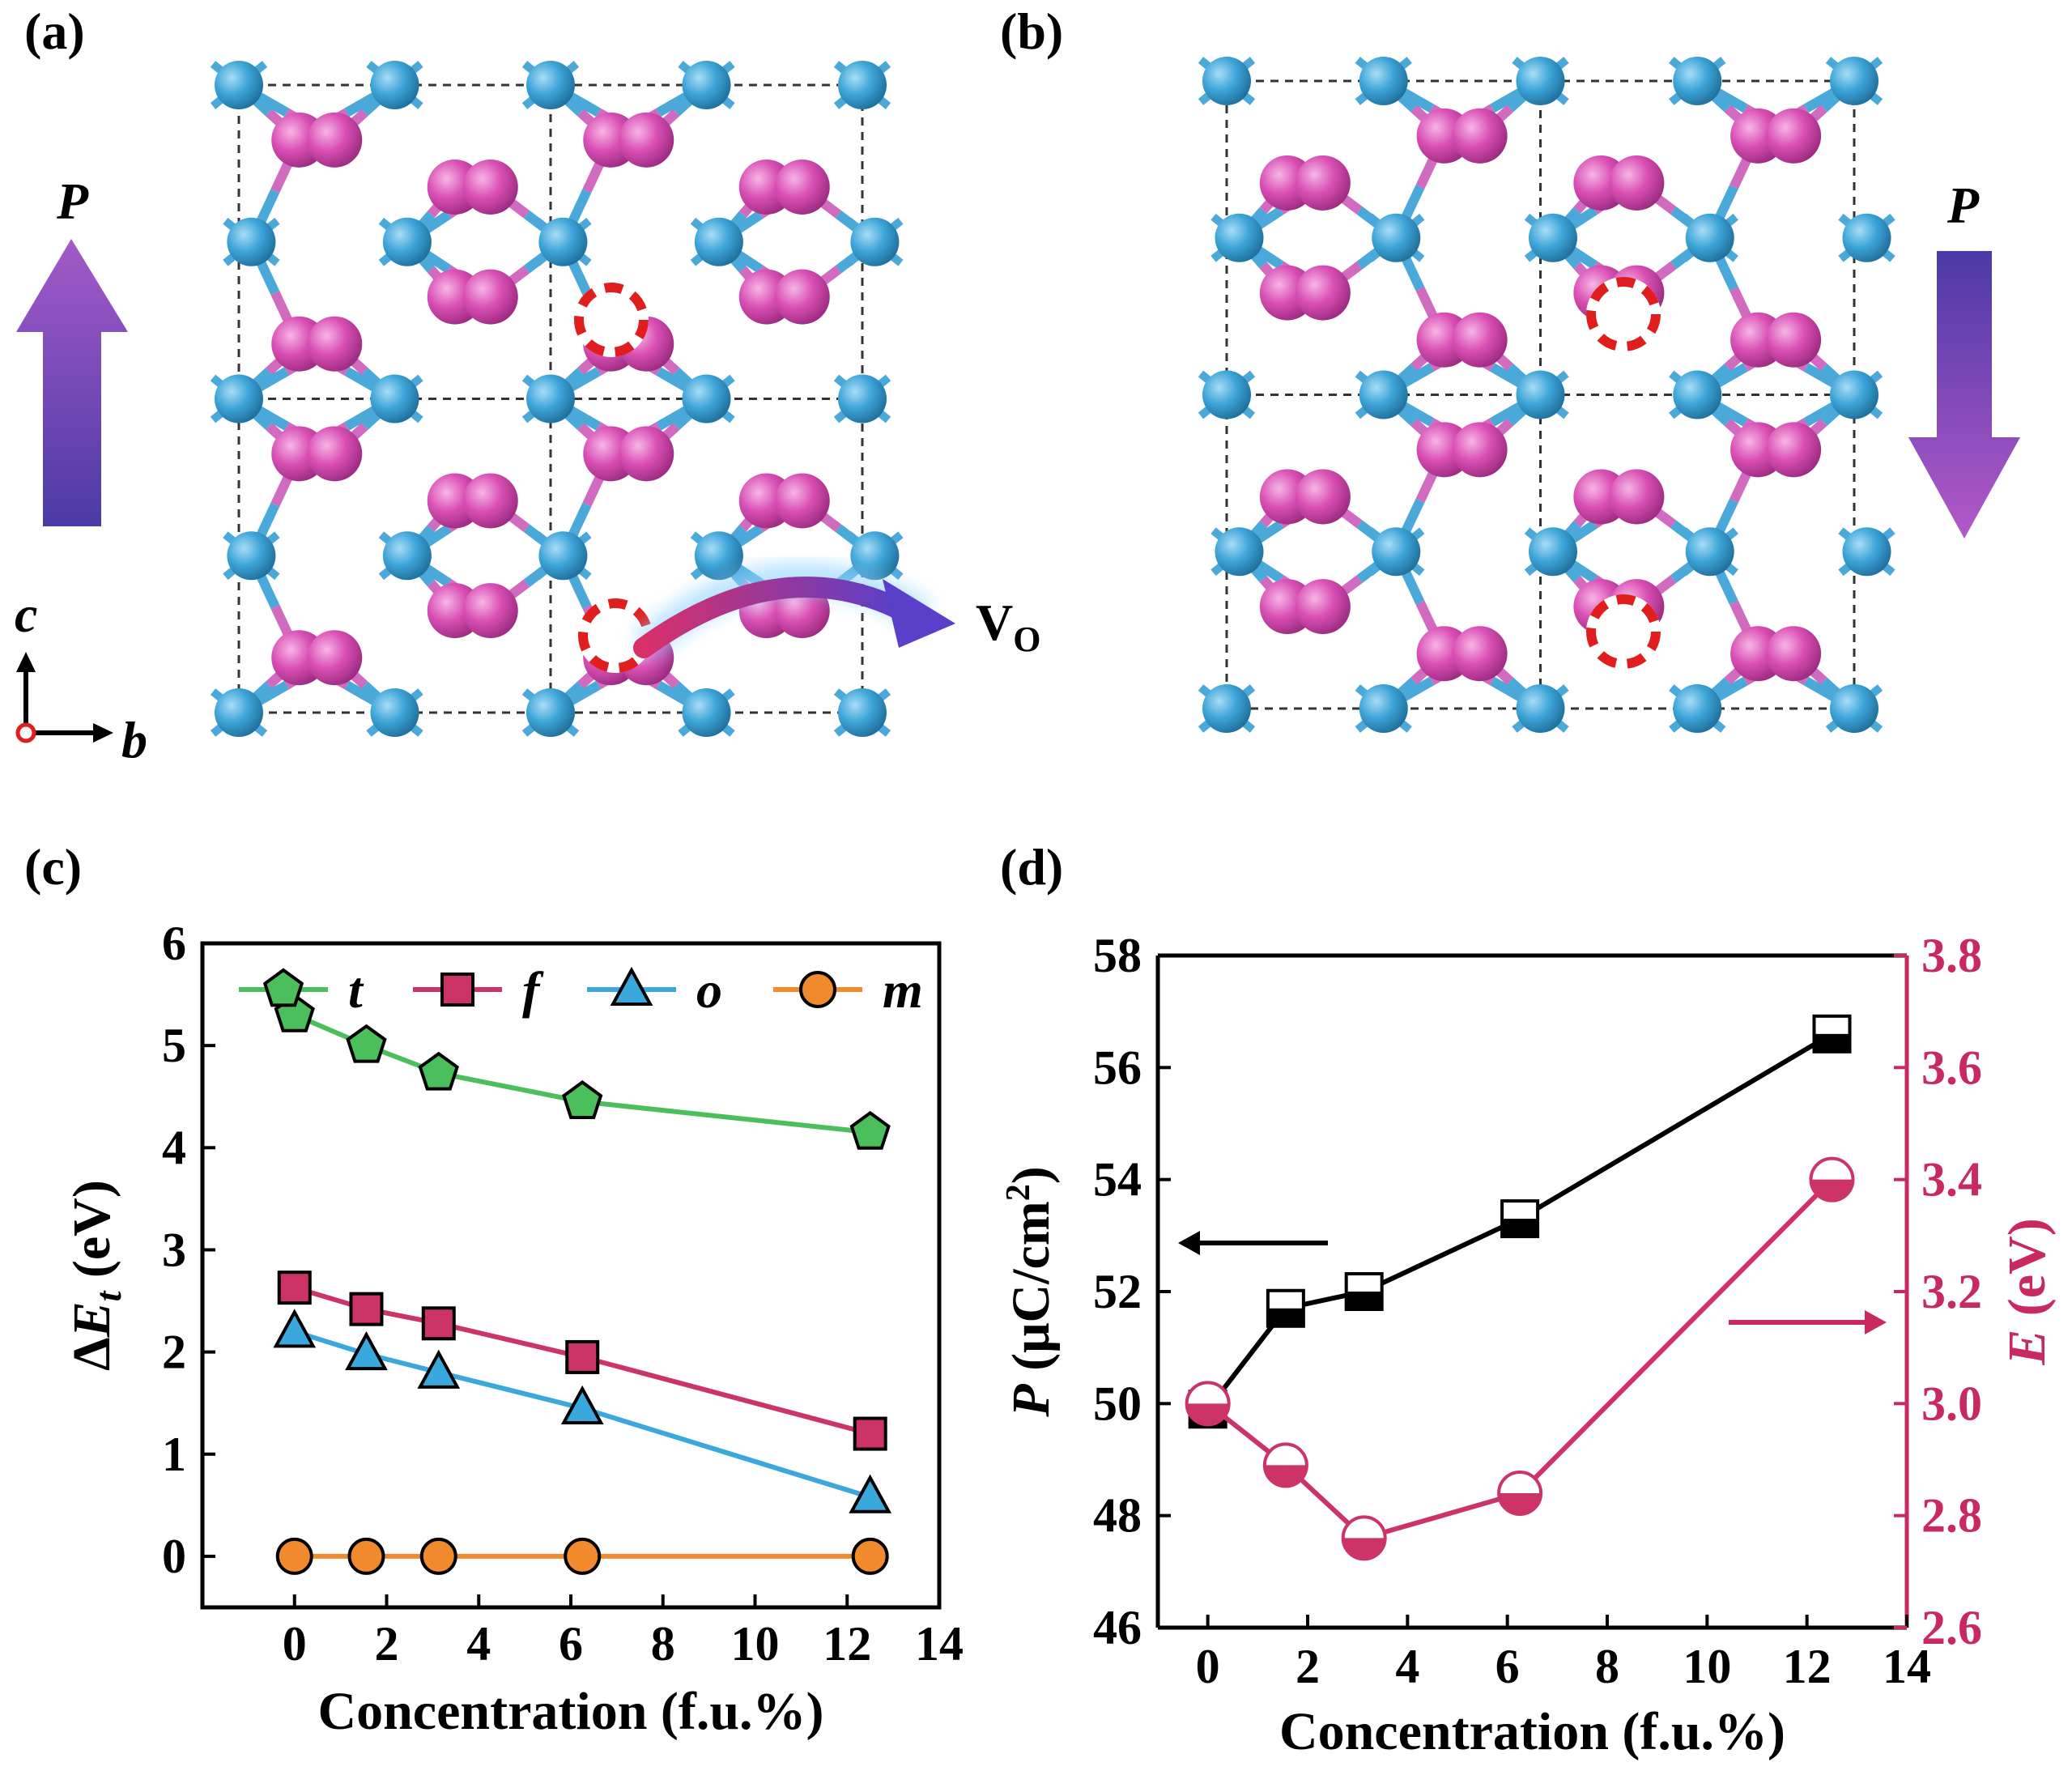  What do you see at coordinates (1117, 1180) in the screenshot?
I see `y-left-tick-label: 54` at bounding box center [1117, 1180].